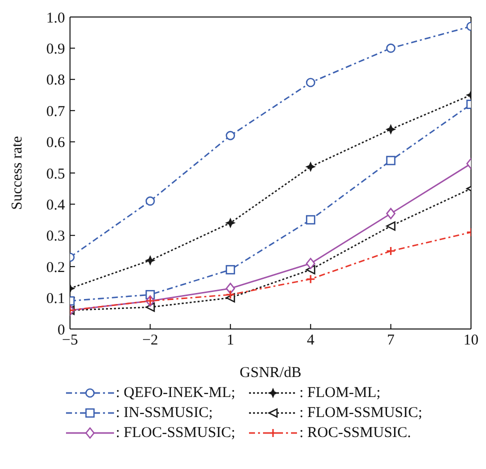  Describe the element at coordinates (55, 80) in the screenshot. I see `y-tick-label: 0.8` at that location.